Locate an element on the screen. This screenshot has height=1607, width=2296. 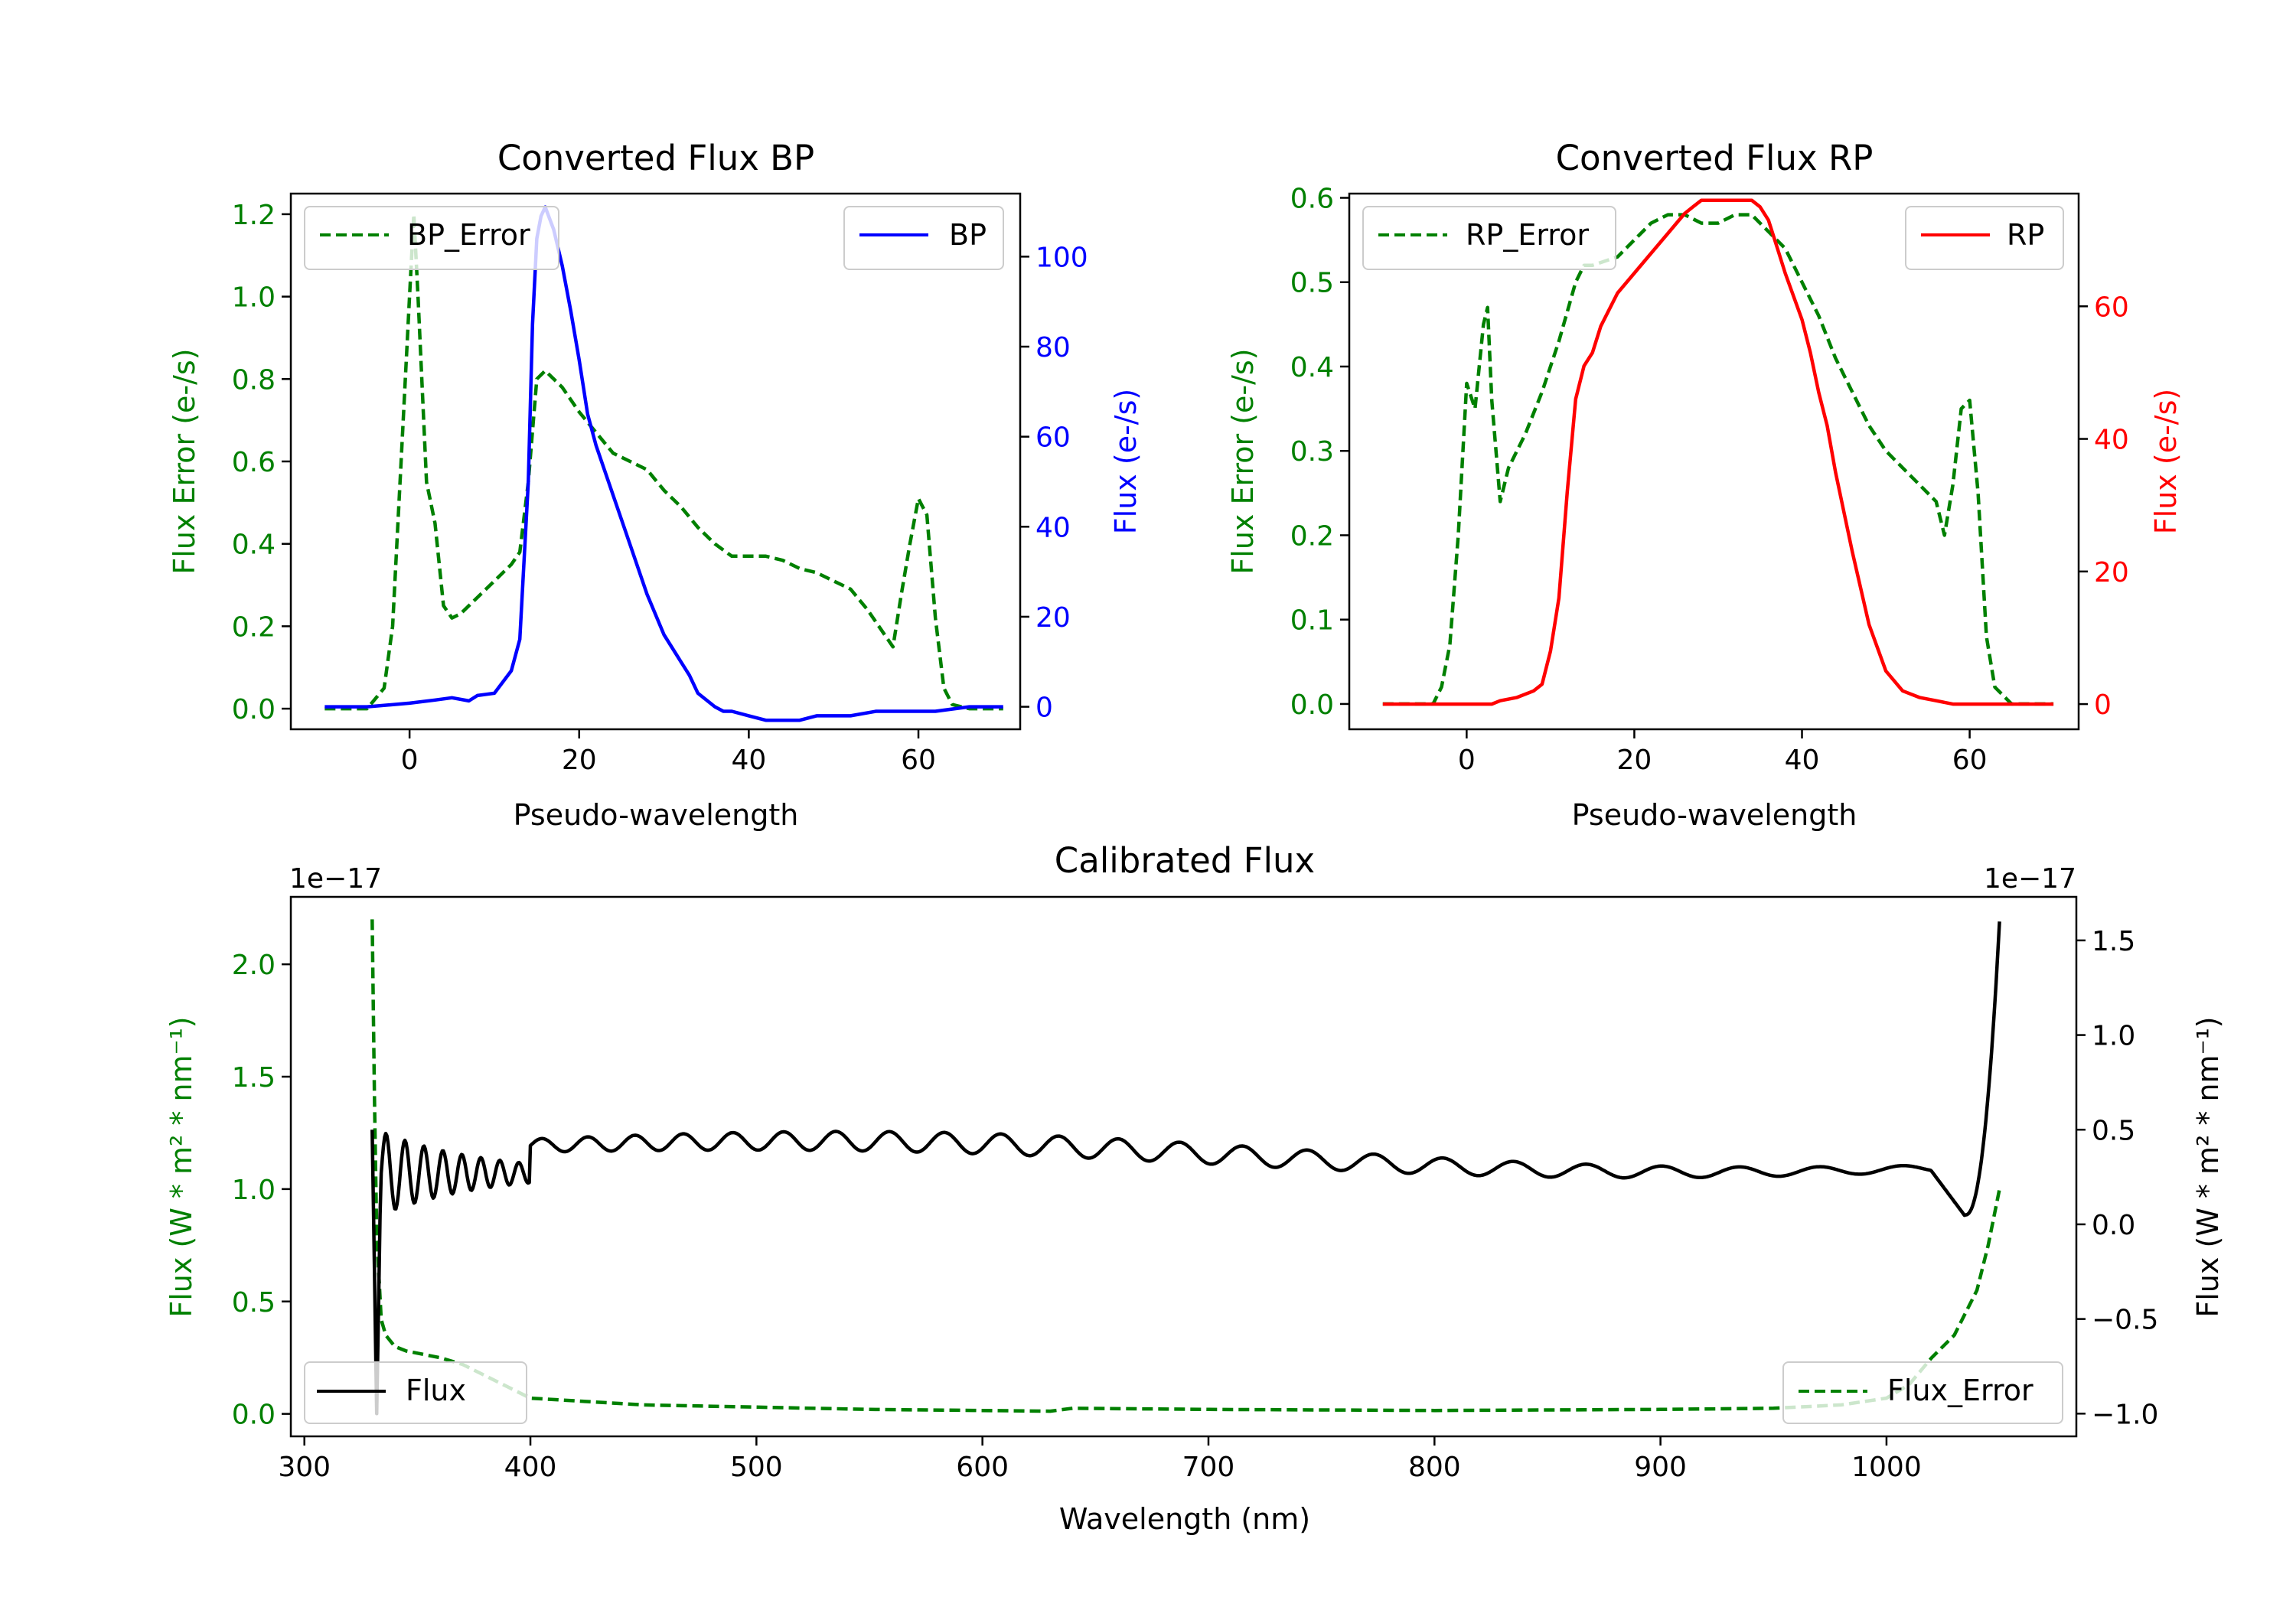
y-tick-label: 0.1 is located at coordinates (1312, 621).